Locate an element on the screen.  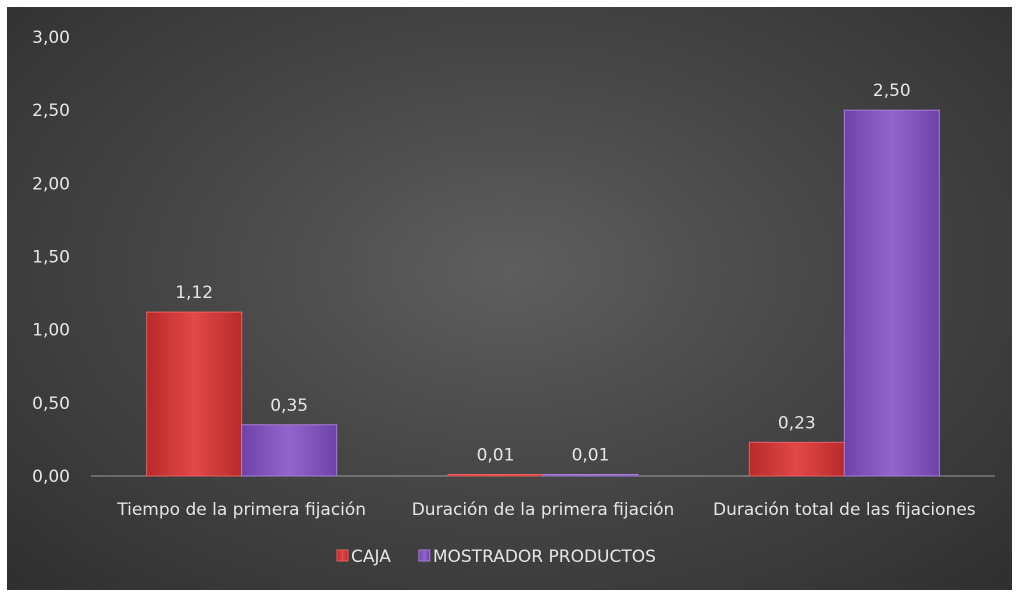
legend-label: CAJA is located at coordinates (371, 557).